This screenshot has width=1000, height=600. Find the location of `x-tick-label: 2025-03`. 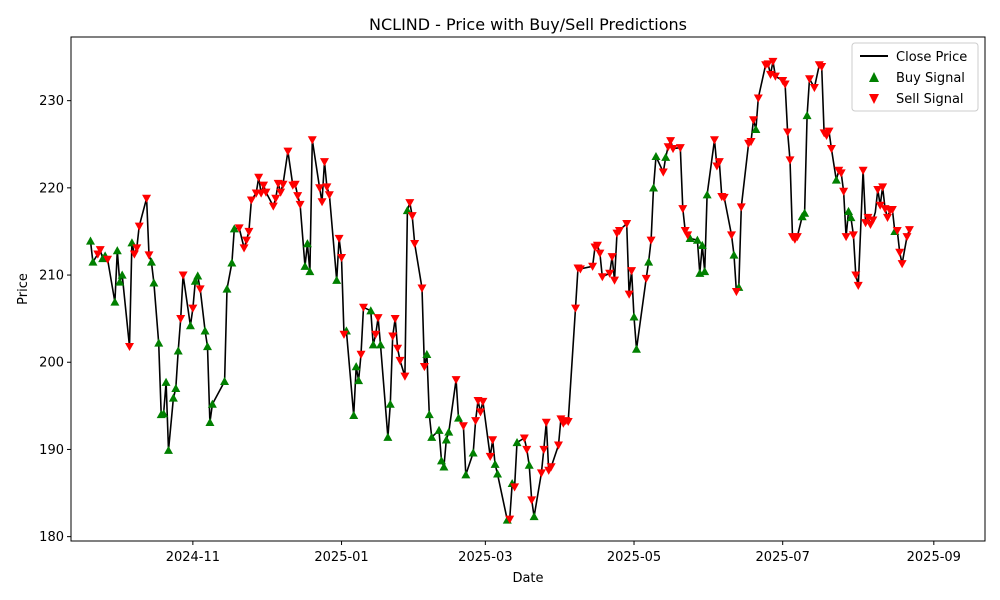

x-tick-label: 2025-03 is located at coordinates (485, 557).